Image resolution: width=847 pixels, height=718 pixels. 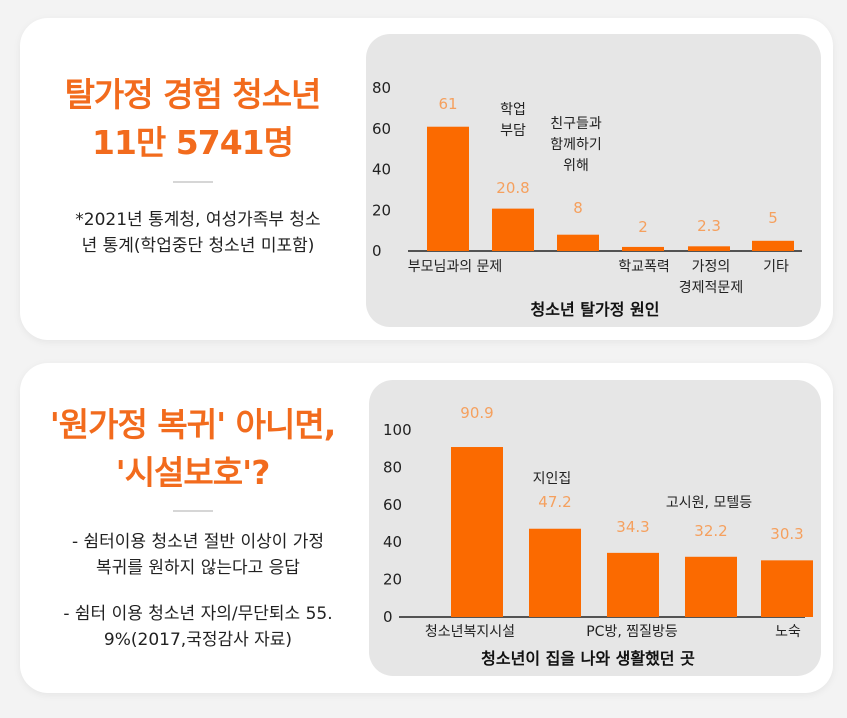 I want to click on category-label: 기타, so click(x=776, y=267).